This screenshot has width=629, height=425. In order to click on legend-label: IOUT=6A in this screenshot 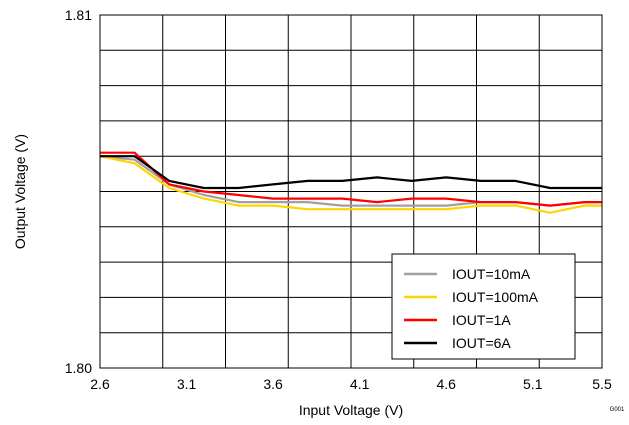, I will do `click(481, 343)`.